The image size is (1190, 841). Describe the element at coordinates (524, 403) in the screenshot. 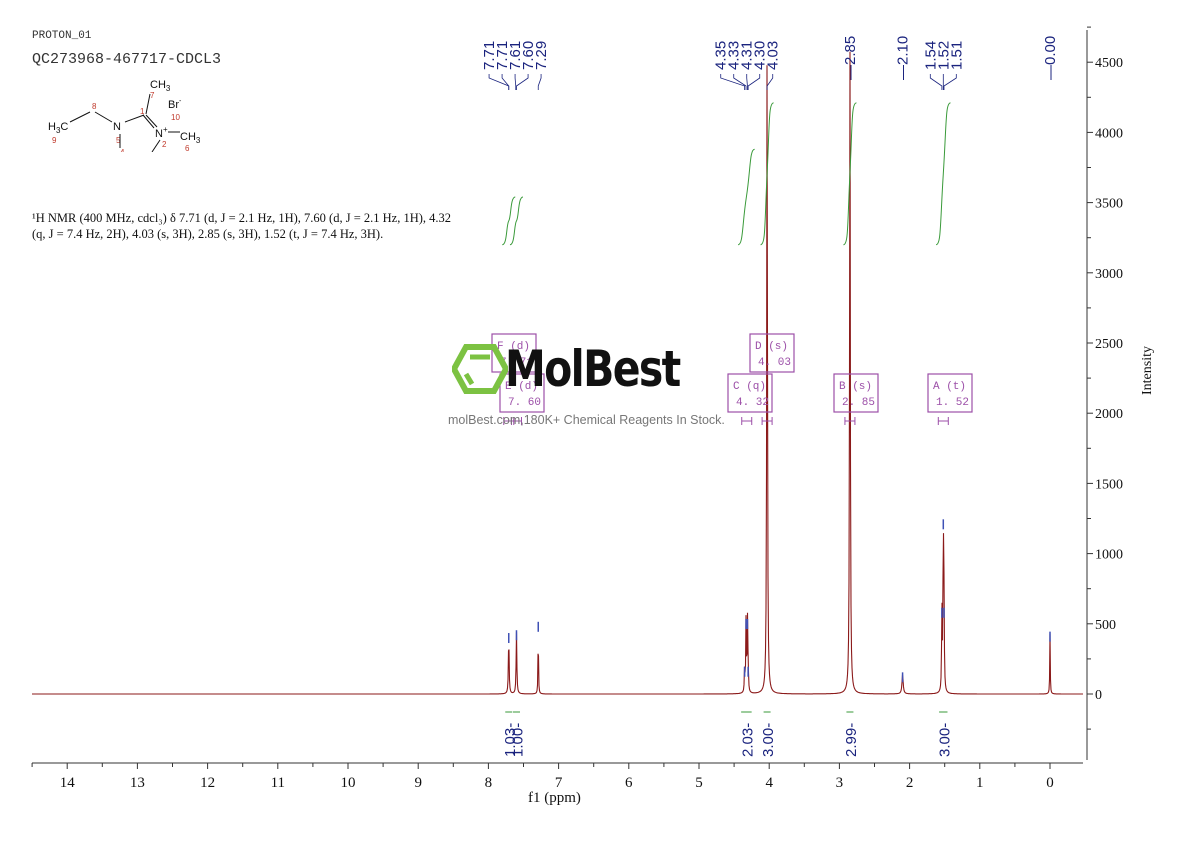

I see `multiplet-shift: 7. 60` at that location.